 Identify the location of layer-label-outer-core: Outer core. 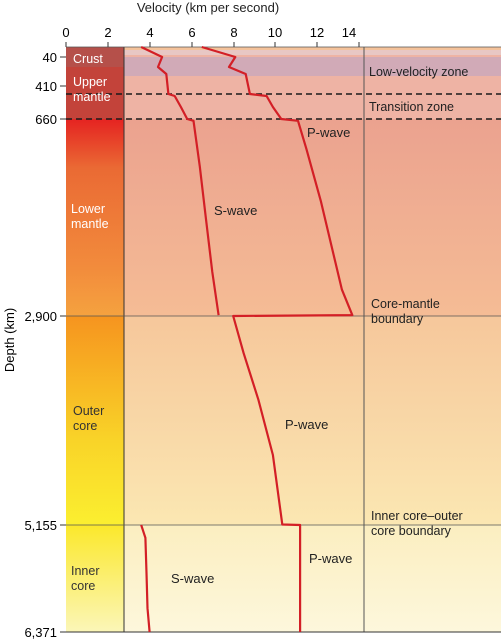
(88, 418).